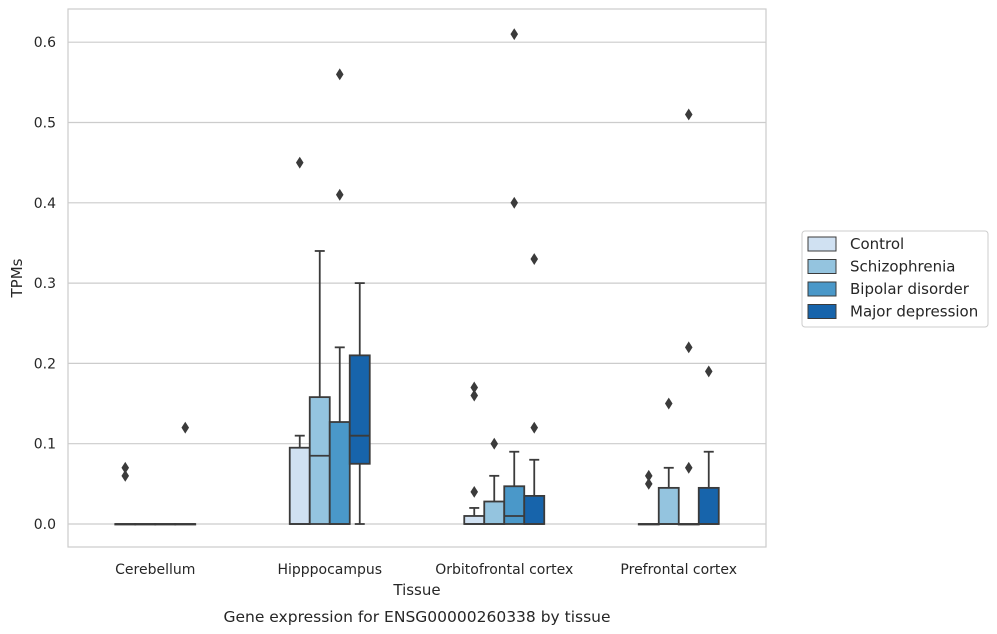 The height and width of the screenshot is (634, 997). I want to click on y-tick-label: 0.3, so click(45, 284).